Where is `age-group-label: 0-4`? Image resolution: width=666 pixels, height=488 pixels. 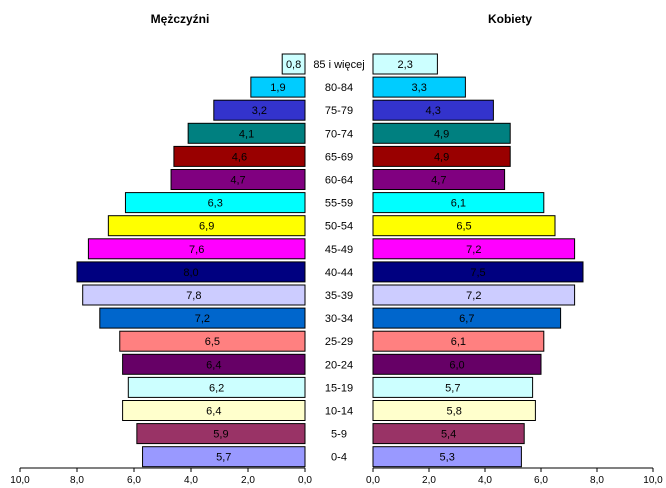 age-group-label: 0-4 is located at coordinates (339, 458).